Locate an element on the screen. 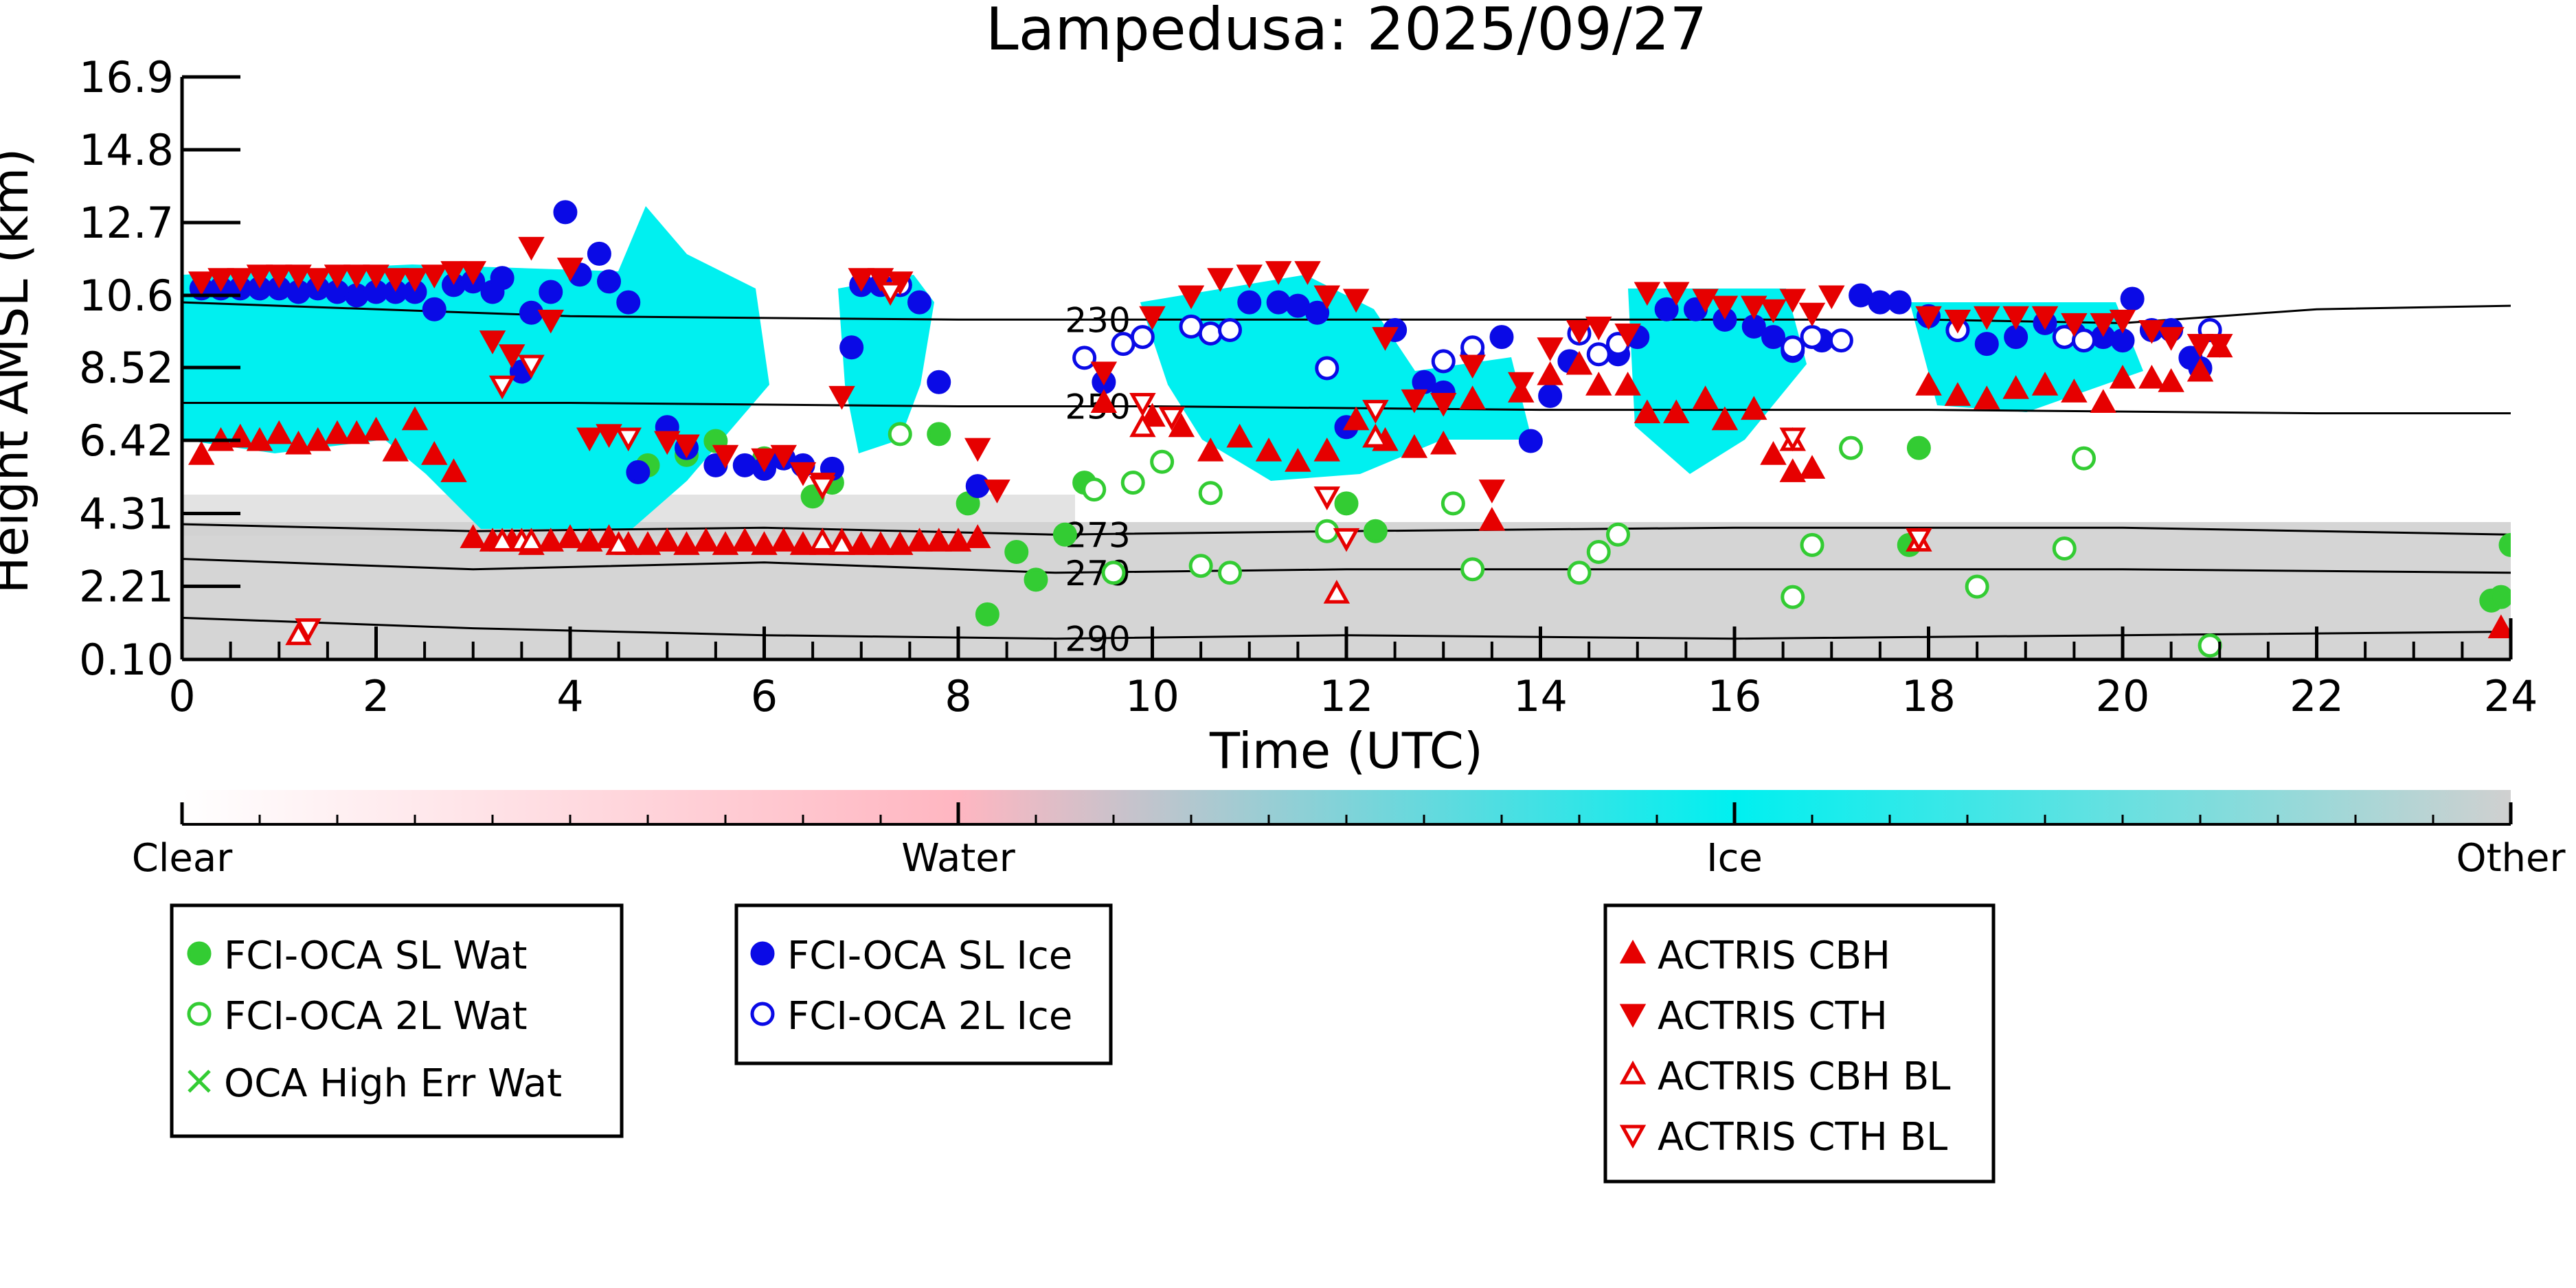 Image resolution: width=2576 pixels, height=1288 pixels. isotherm-label: 290 is located at coordinates (1097, 639).